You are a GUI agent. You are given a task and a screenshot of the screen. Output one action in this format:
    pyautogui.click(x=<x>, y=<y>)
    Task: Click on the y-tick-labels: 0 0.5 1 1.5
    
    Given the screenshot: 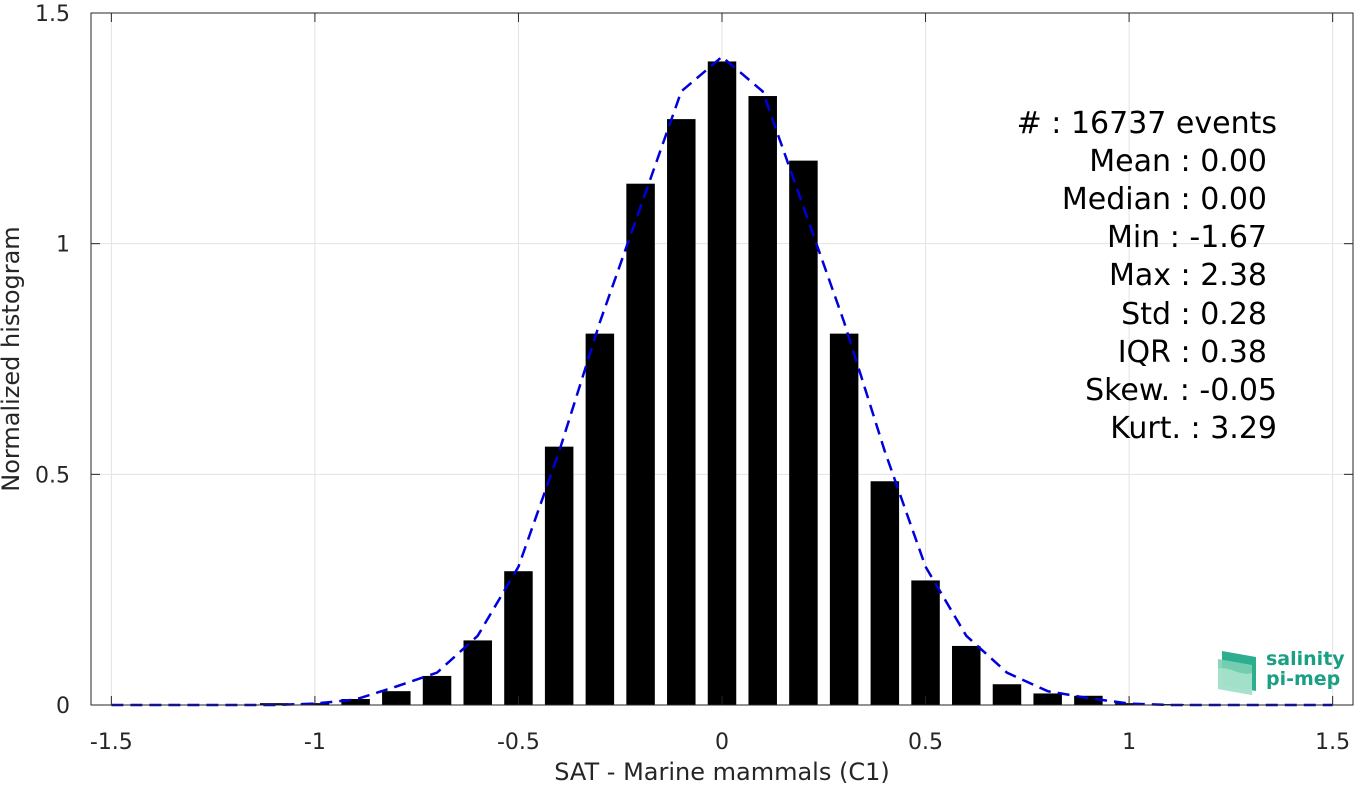 What is the action you would take?
    pyautogui.click(x=52, y=360)
    